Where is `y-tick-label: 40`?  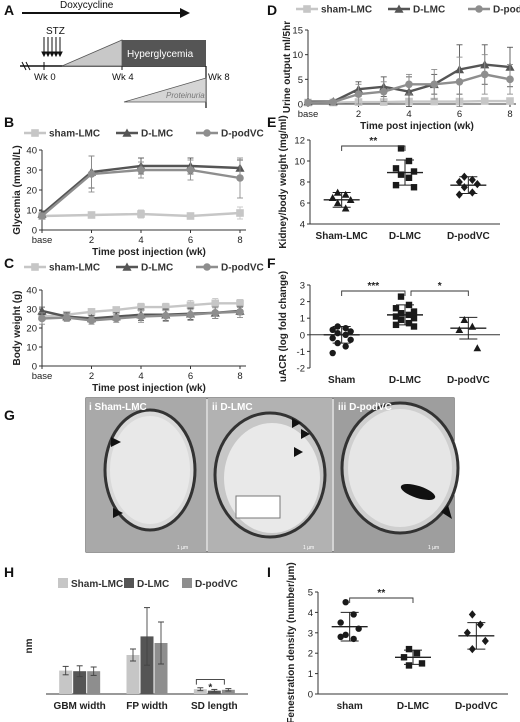 y-tick-label: 40 is located at coordinates (31, 151).